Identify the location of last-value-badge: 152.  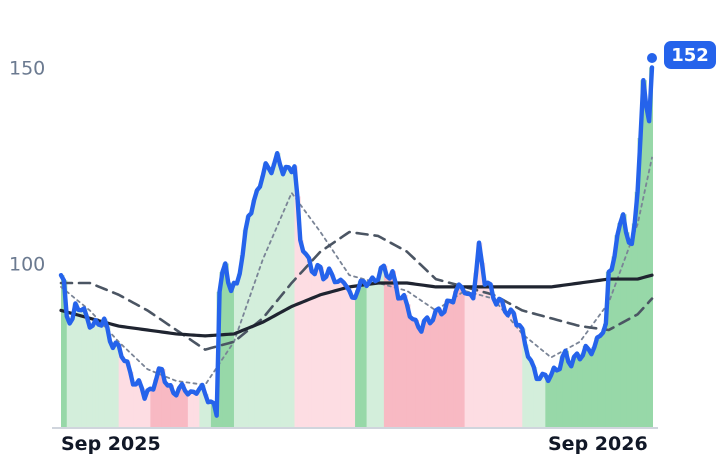
(681, 55).